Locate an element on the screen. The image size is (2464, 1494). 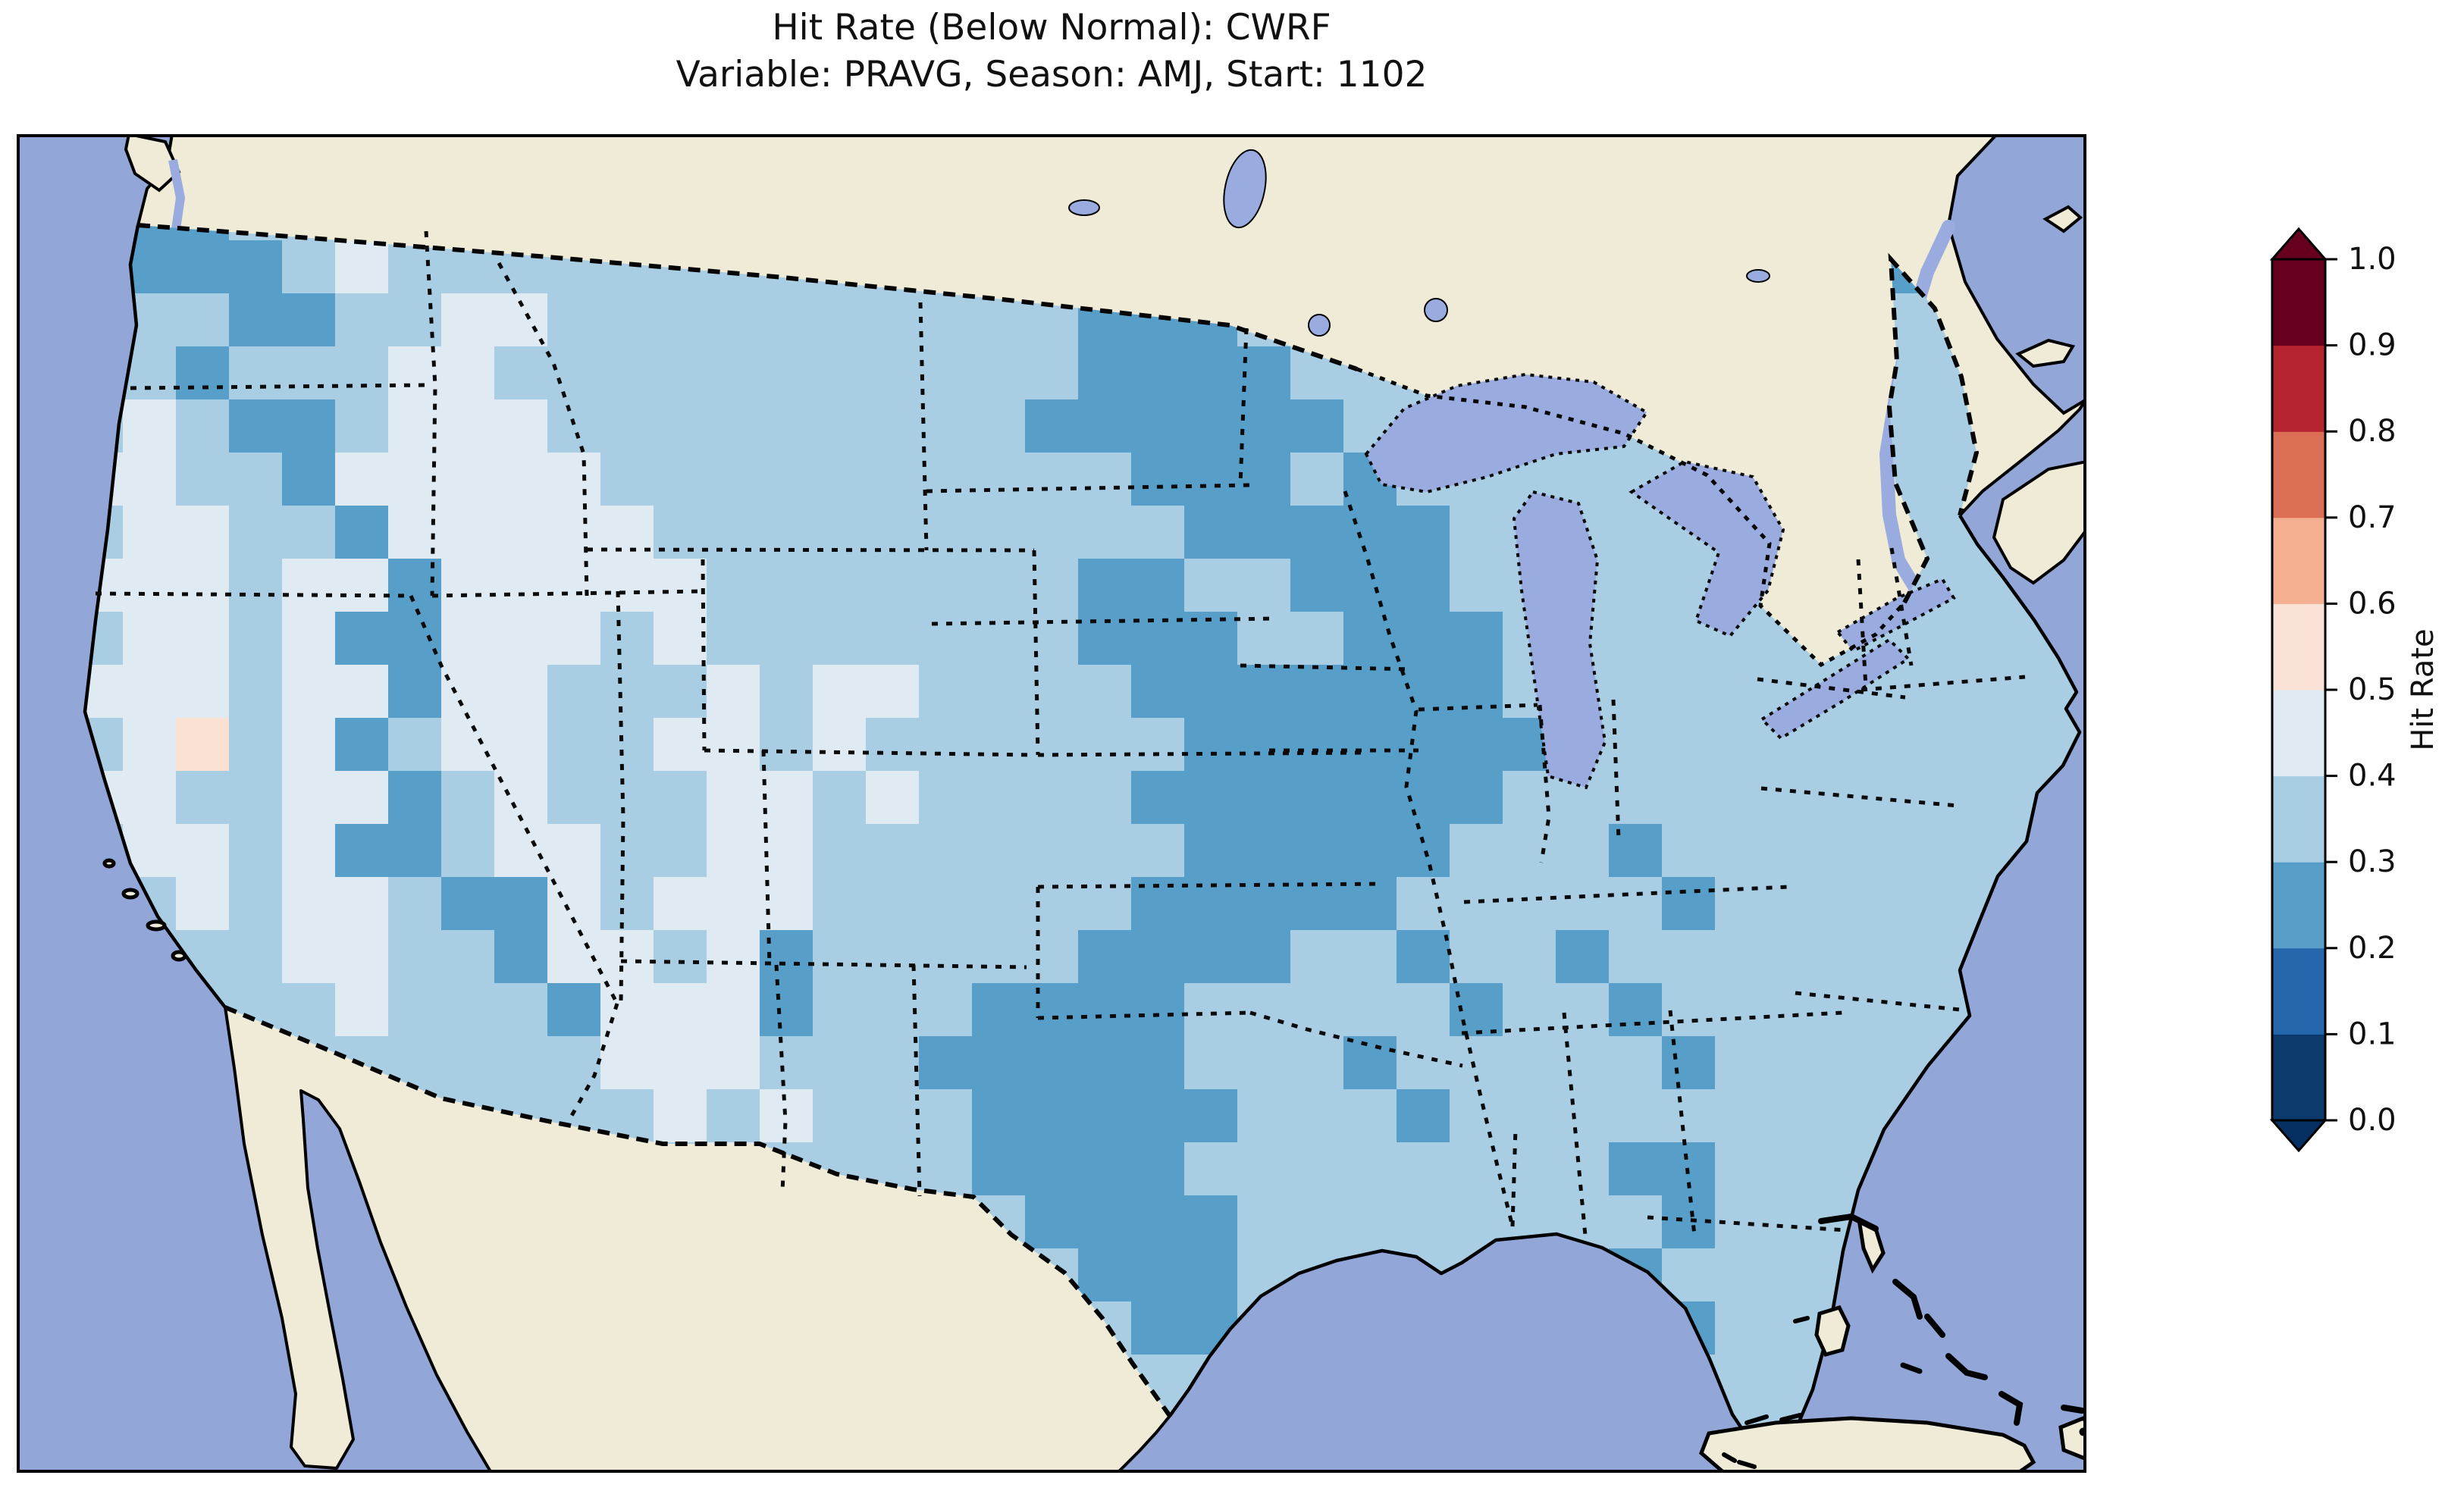
colorbar-tick-label: 0.0 is located at coordinates (2372, 1120).